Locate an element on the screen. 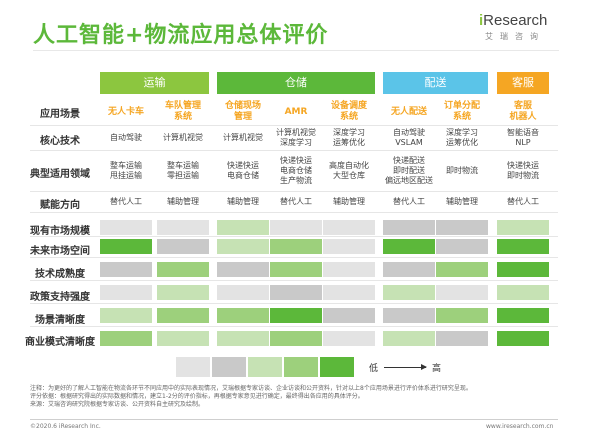 This screenshot has width=591, height=440. row-label: 商业模式清晰度 is located at coordinates (60, 342).